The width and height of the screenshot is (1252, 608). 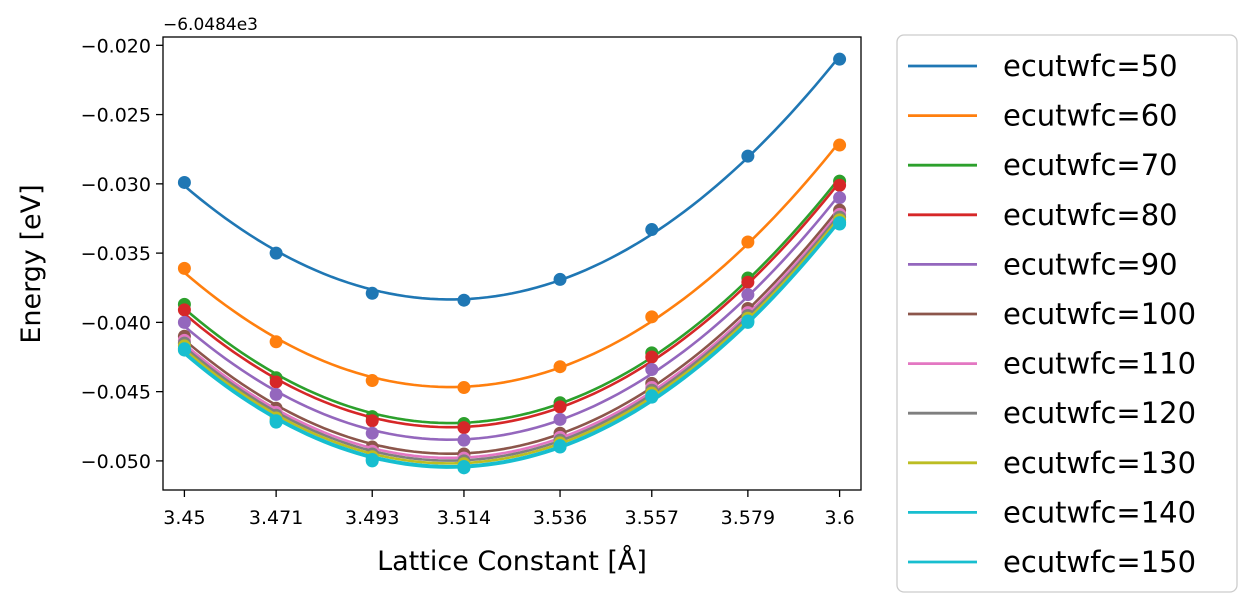 I want to click on legend-item: ecutwfc=110, so click(x=1052, y=364).